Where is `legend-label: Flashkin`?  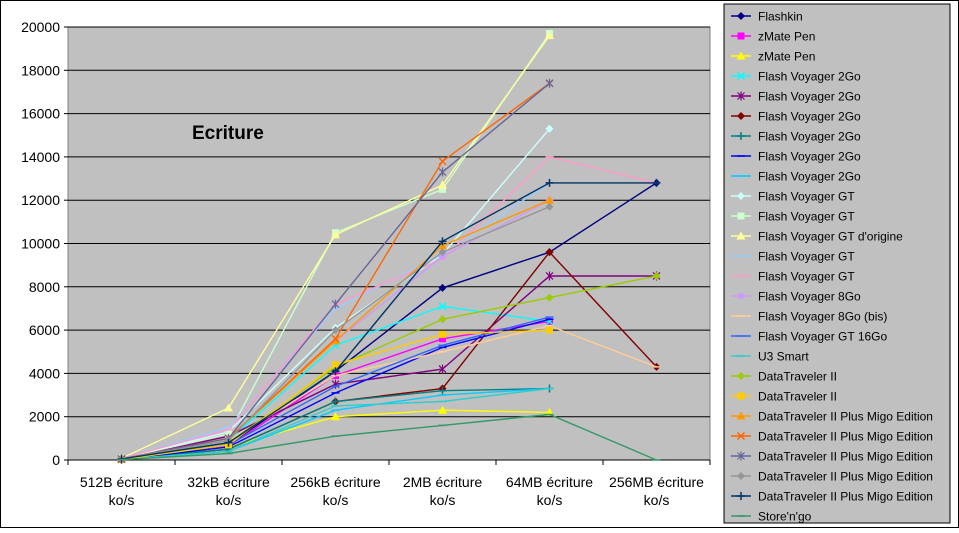 legend-label: Flashkin is located at coordinates (780, 17).